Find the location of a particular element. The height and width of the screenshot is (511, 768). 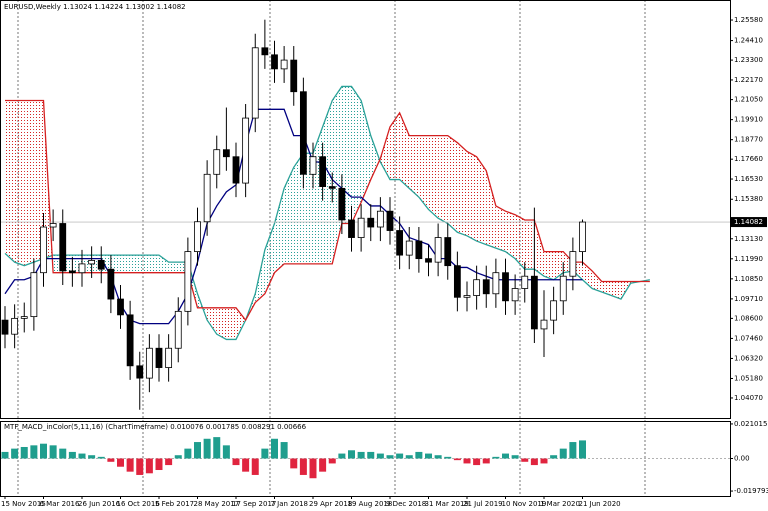

current-price-label: 1.14082 is located at coordinates (748, 222).